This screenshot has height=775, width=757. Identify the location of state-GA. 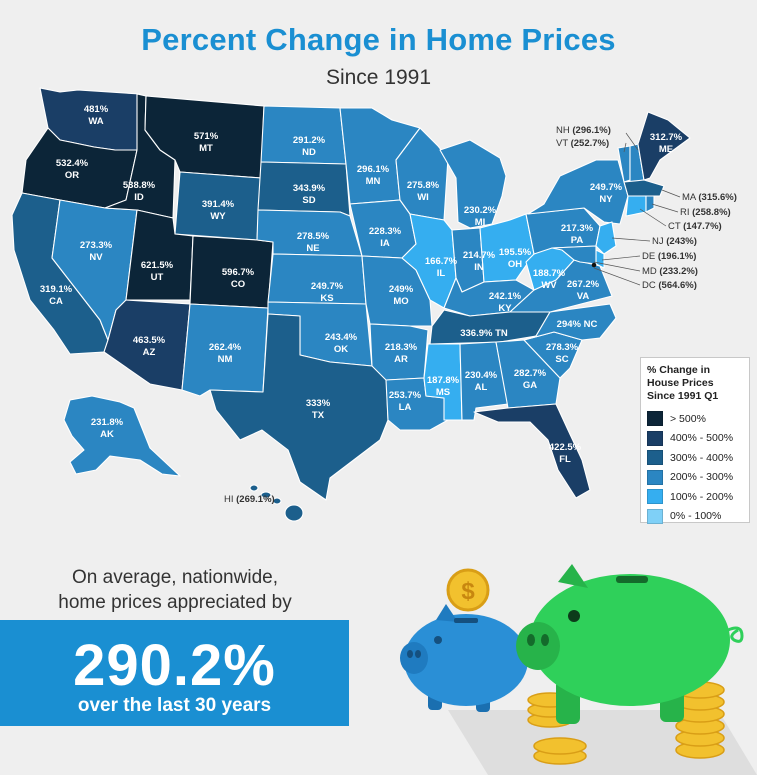
(528, 374).